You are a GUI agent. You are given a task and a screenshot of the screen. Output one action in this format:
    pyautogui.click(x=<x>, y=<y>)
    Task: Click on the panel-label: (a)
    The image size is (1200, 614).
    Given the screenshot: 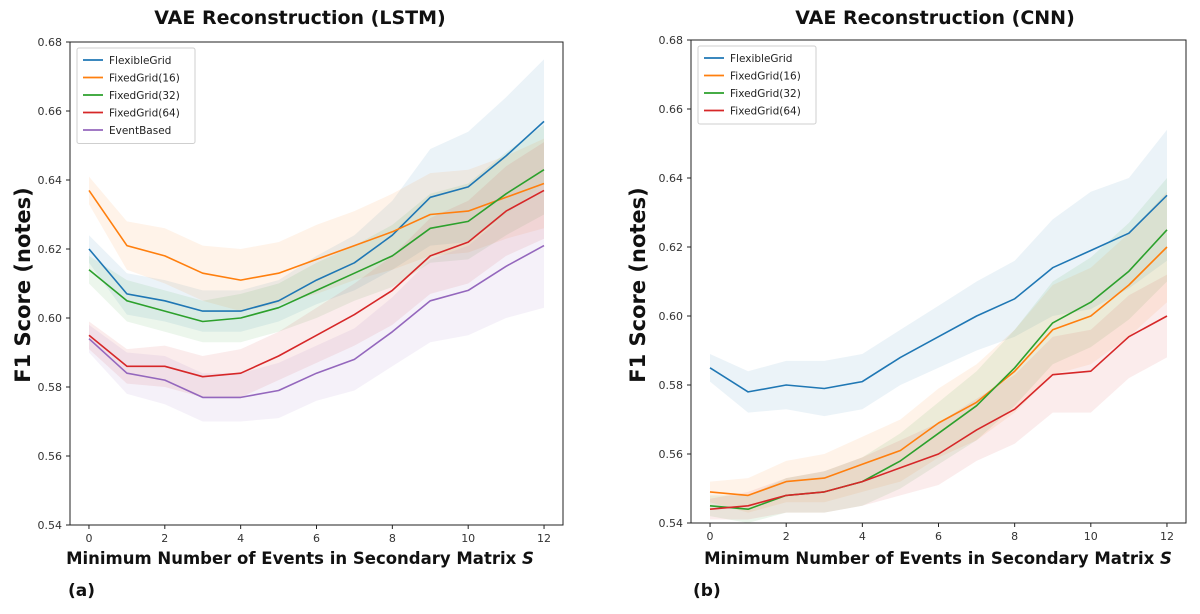 What is the action you would take?
    pyautogui.click(x=81, y=591)
    